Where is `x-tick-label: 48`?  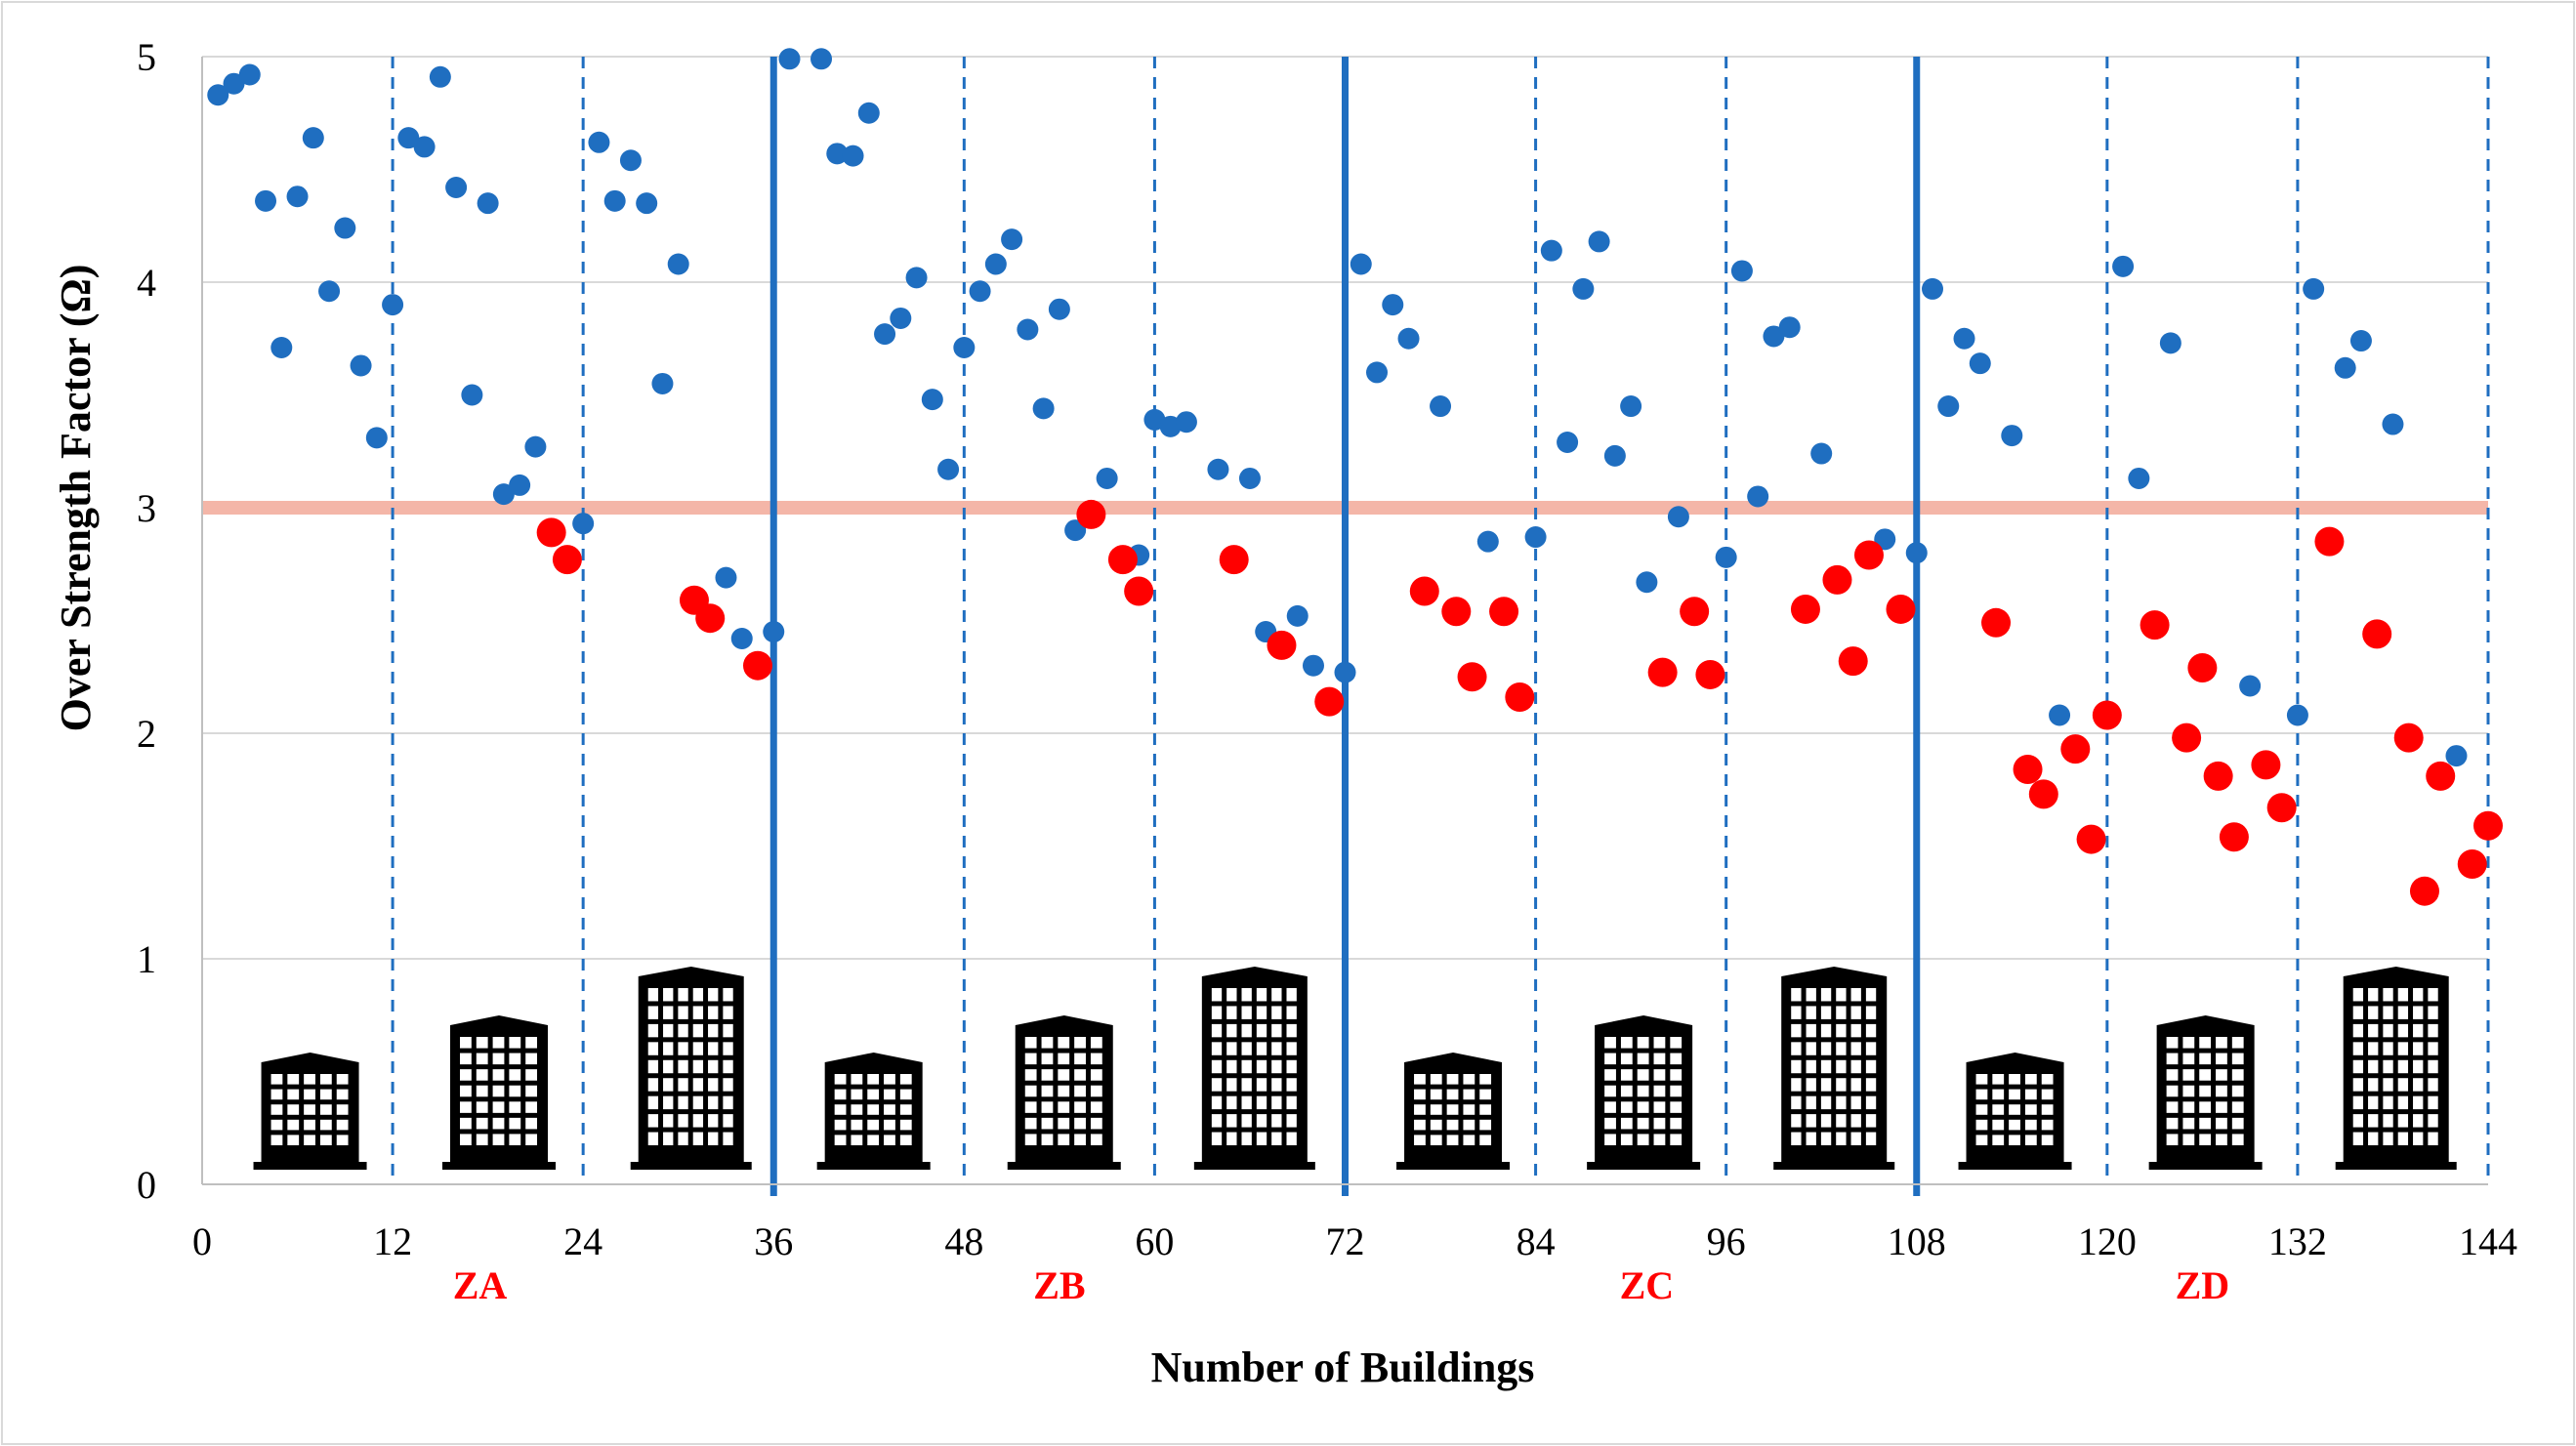 x-tick-label: 48 is located at coordinates (963, 1241).